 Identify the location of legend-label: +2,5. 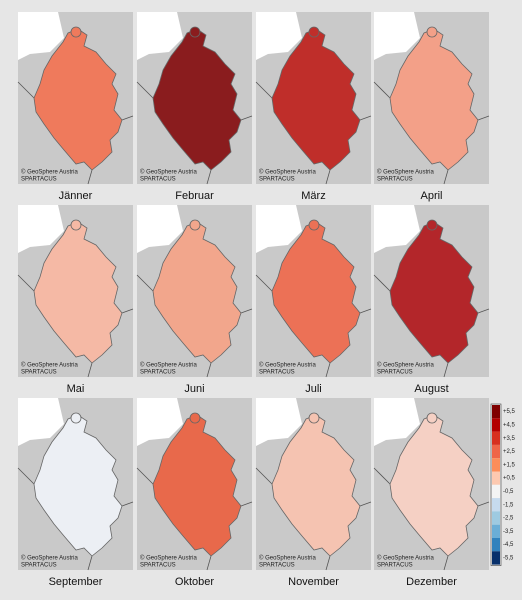
(509, 452).